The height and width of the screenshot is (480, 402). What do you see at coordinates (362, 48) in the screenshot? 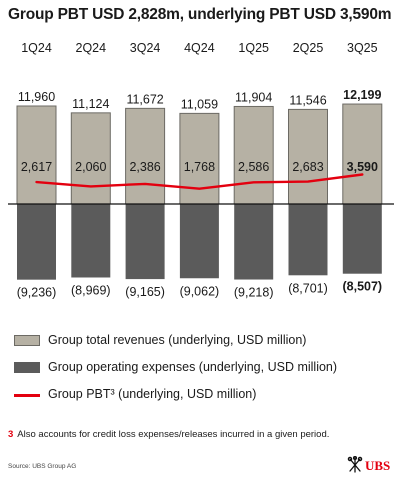
I see `category-label-3q25: 3Q25` at bounding box center [362, 48].